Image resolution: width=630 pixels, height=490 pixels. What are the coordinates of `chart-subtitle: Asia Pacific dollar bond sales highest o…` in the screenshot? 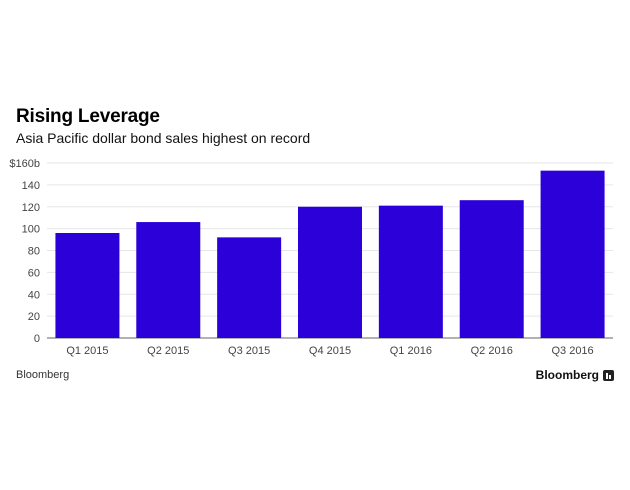 It's located at (163, 138).